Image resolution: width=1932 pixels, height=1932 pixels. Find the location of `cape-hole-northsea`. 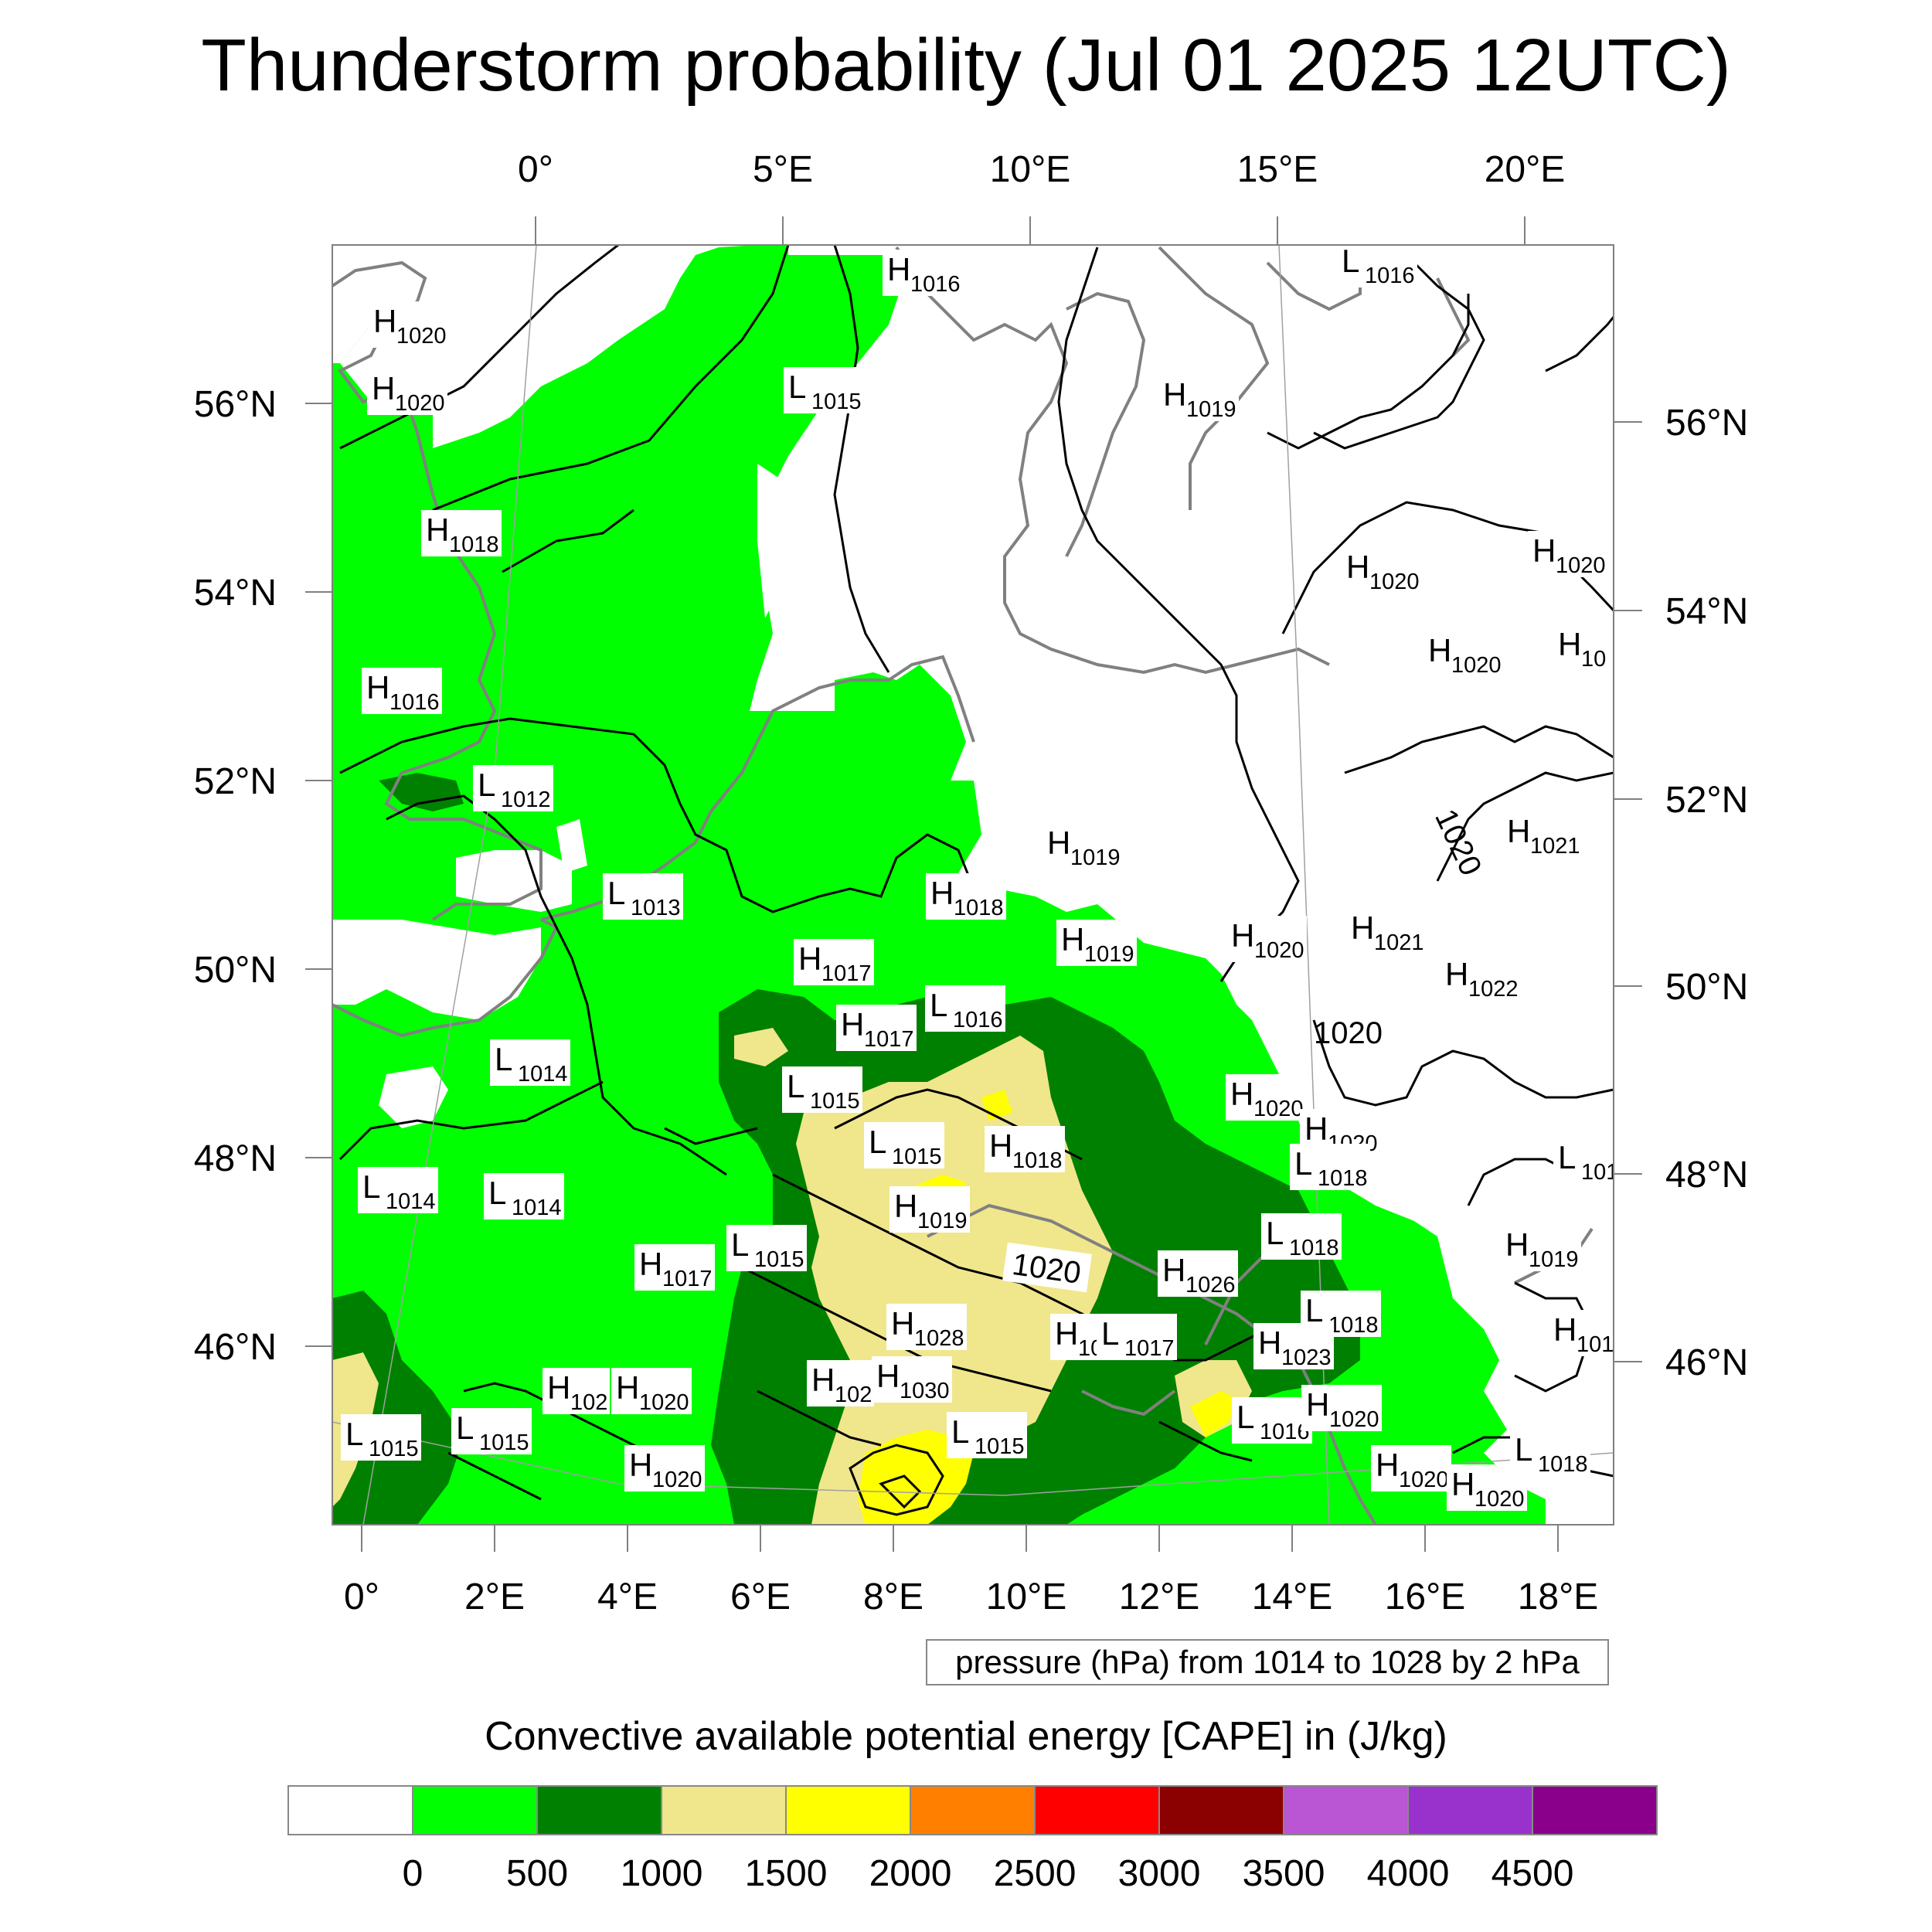

cape-hole-northsea is located at coordinates (769, 541).